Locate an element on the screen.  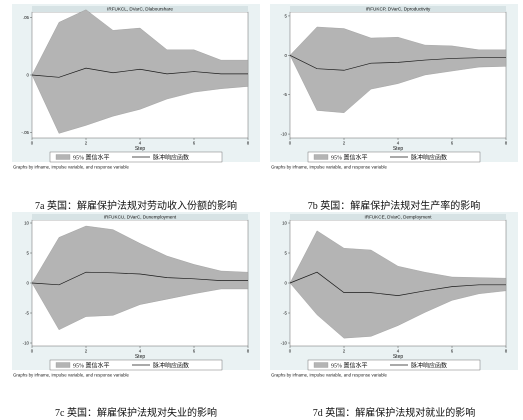
caption-7b: 7b 英国：解雇保护法规对生产率的影响 is located at coordinates (394, 206).